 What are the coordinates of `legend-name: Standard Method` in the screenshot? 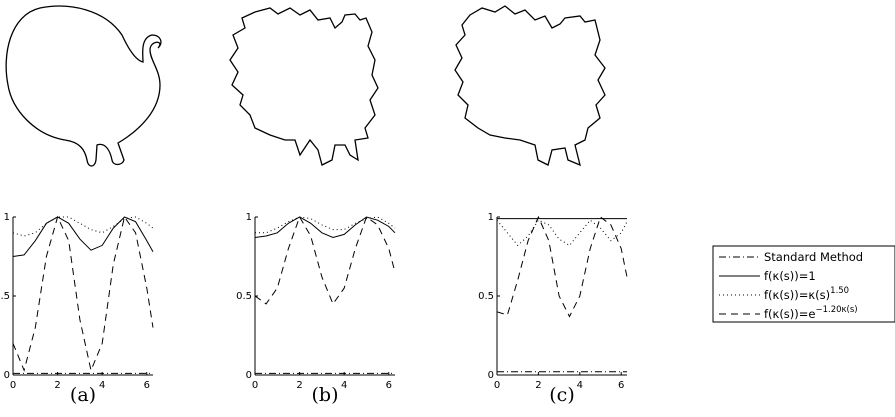 It's located at (813, 257).